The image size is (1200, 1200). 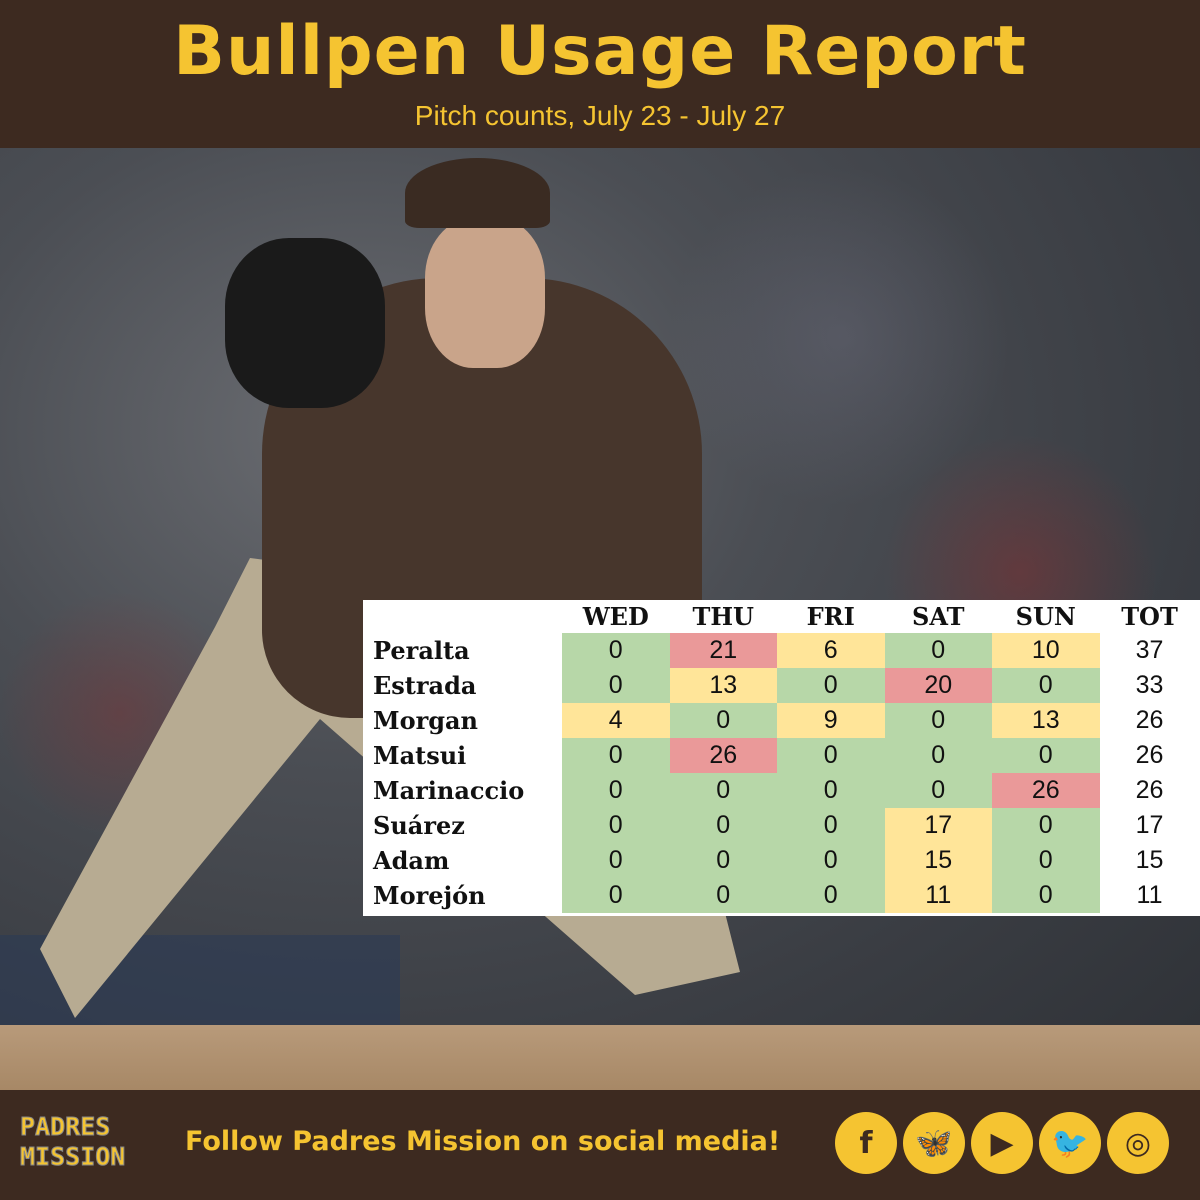 I want to click on youtube-icon: ▶, so click(x=1002, y=1143).